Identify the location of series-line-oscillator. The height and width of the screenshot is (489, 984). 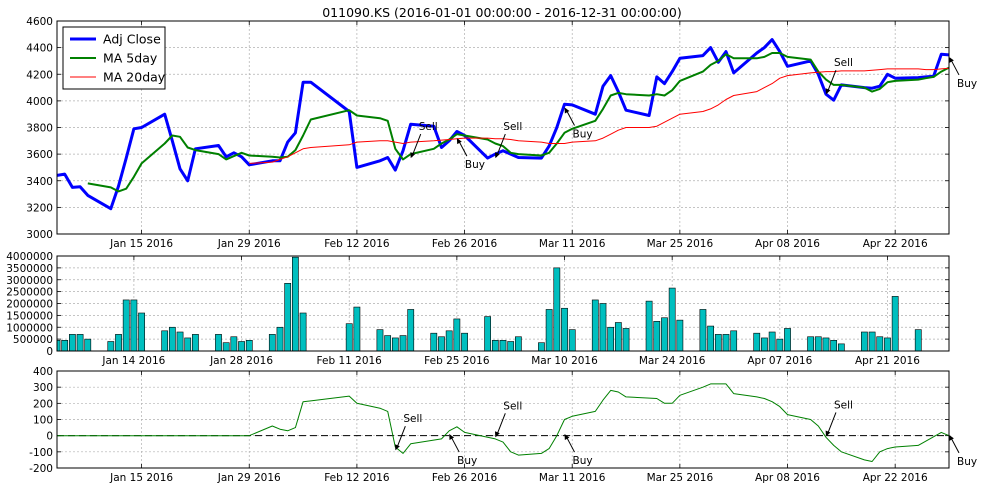
(503, 422).